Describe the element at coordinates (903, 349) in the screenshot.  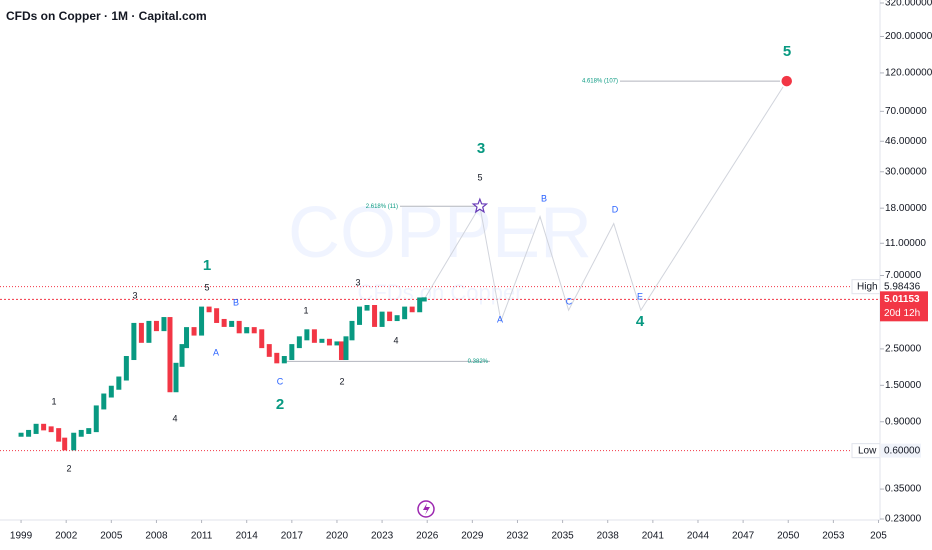
I see `y-tick-label: 2.50000` at that location.